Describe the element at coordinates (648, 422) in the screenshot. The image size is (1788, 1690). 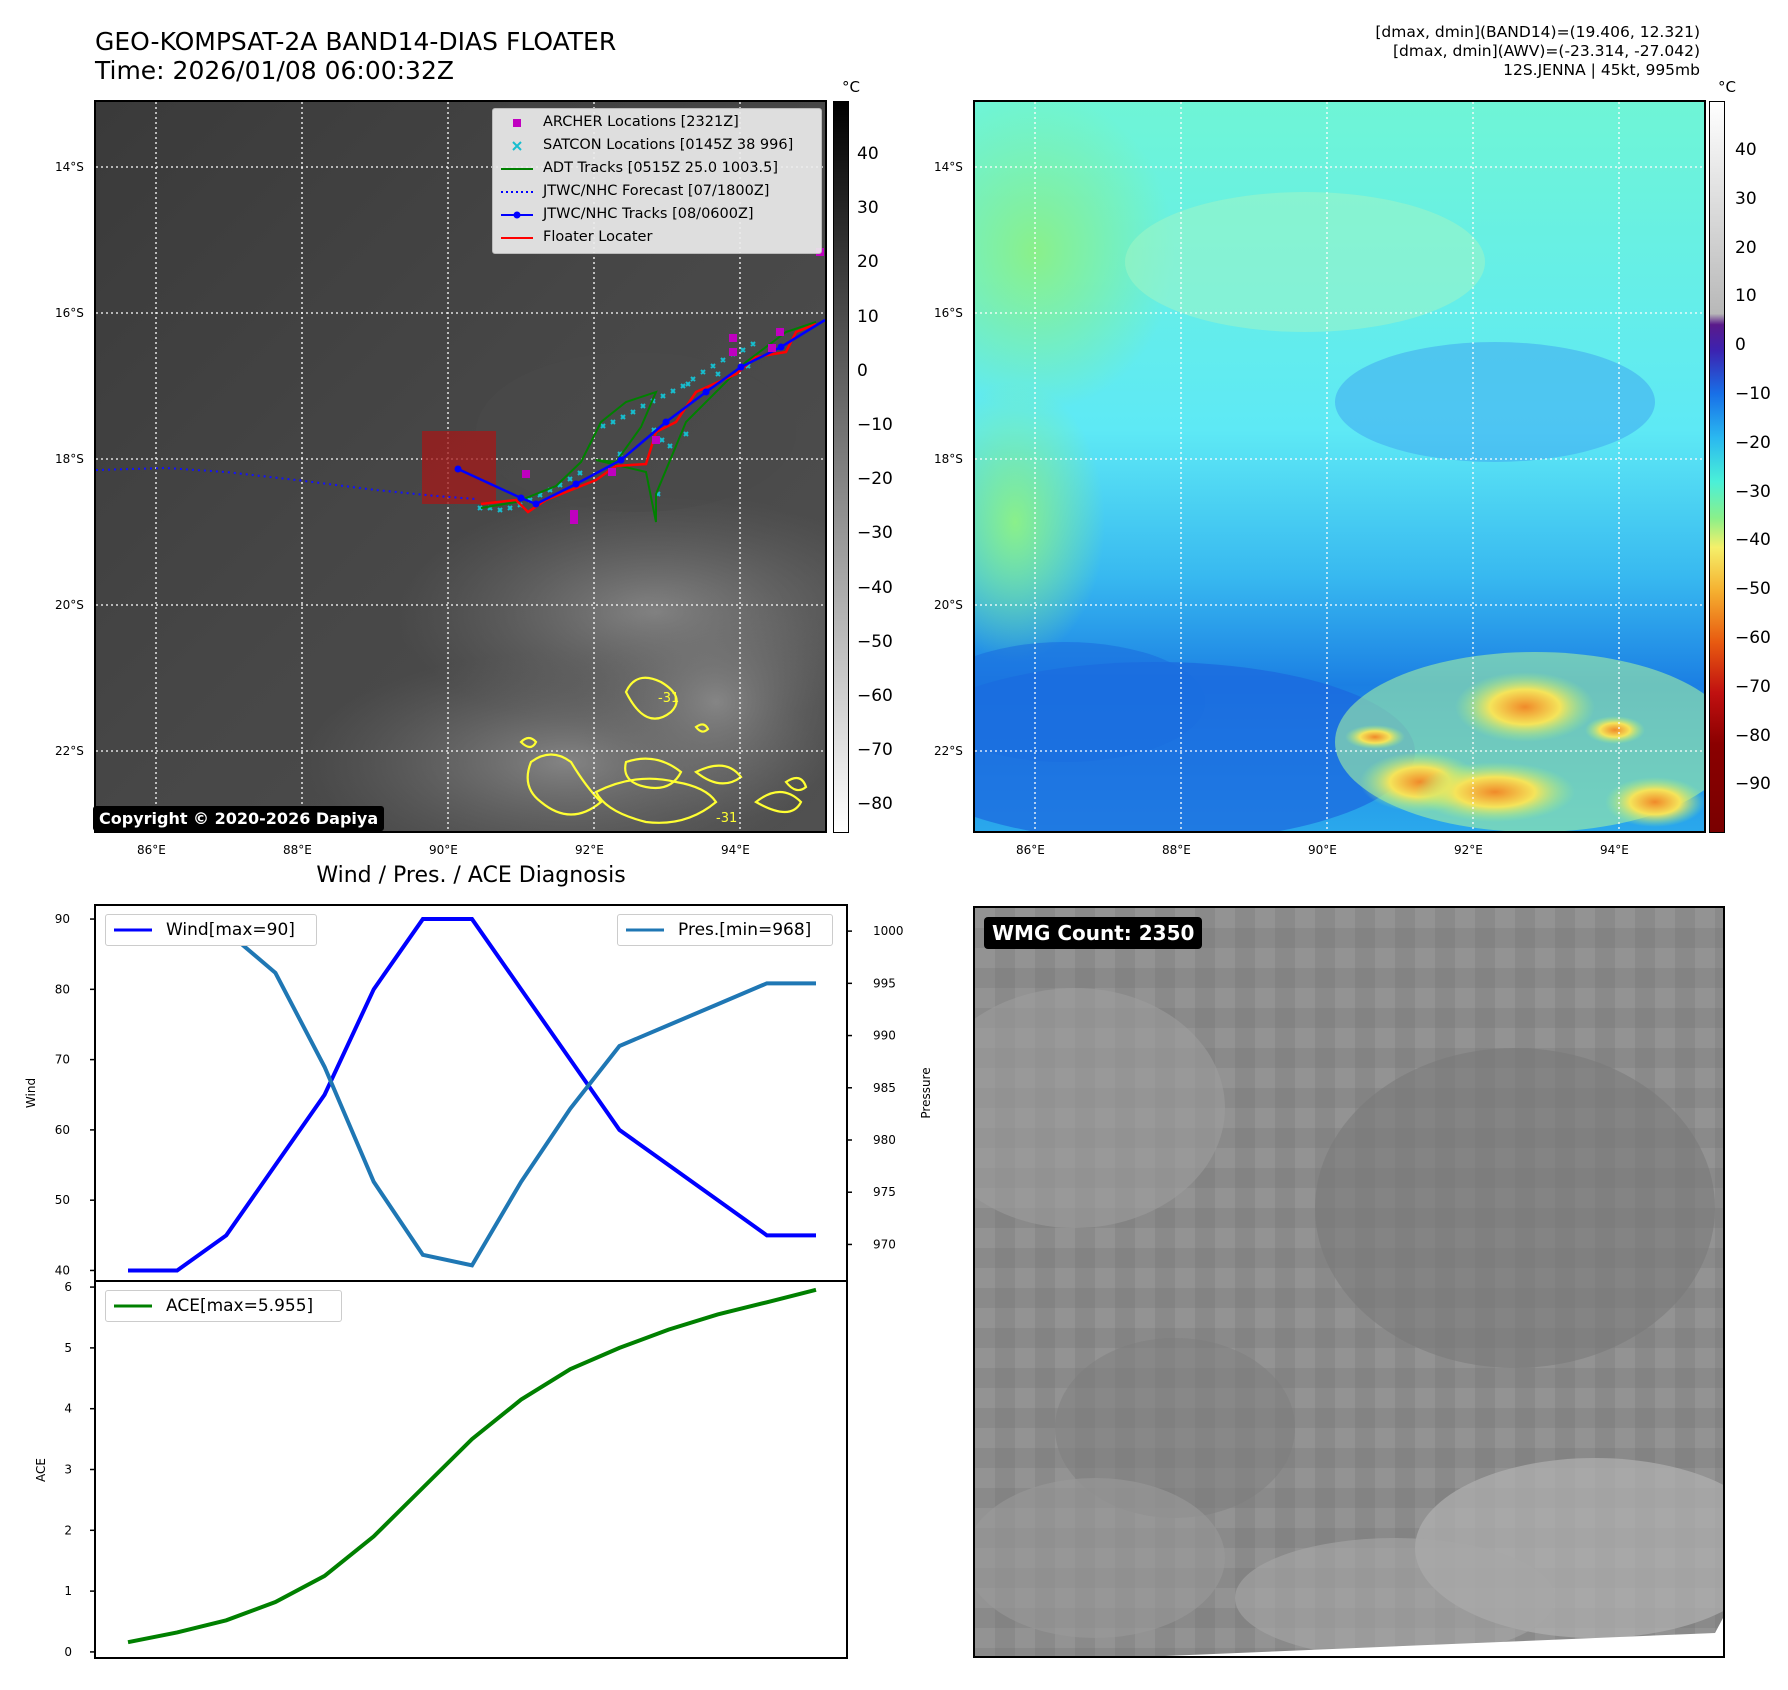
I see `adt-track-line` at that location.